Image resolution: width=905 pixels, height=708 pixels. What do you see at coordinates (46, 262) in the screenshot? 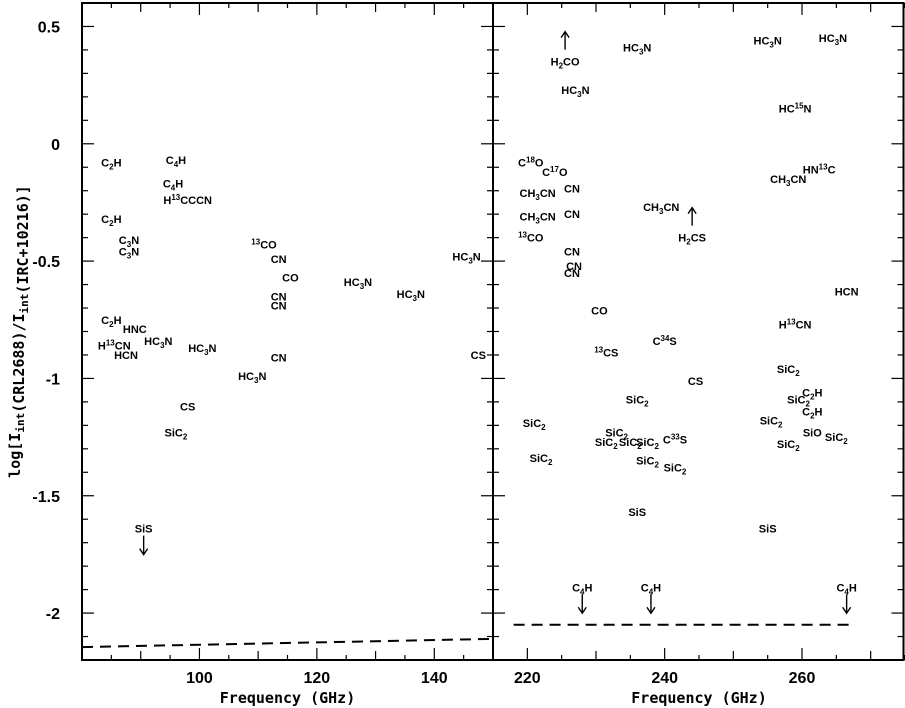
I see `y-tick-label: -0.5` at bounding box center [46, 262].